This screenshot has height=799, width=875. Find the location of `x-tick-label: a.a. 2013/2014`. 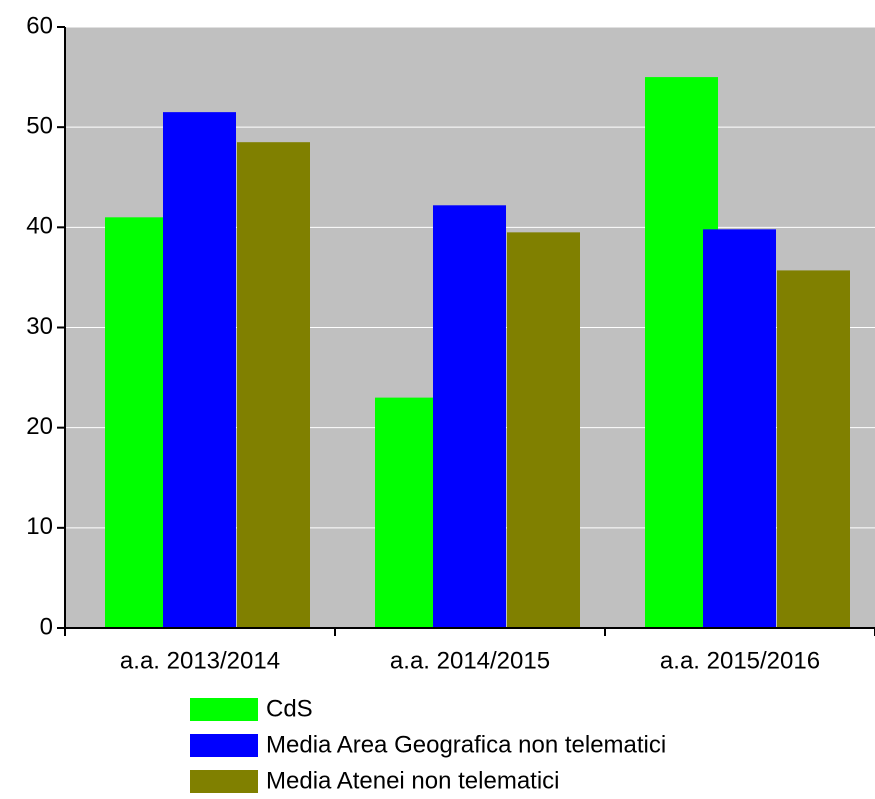

x-tick-label: a.a. 2013/2014 is located at coordinates (200, 660).